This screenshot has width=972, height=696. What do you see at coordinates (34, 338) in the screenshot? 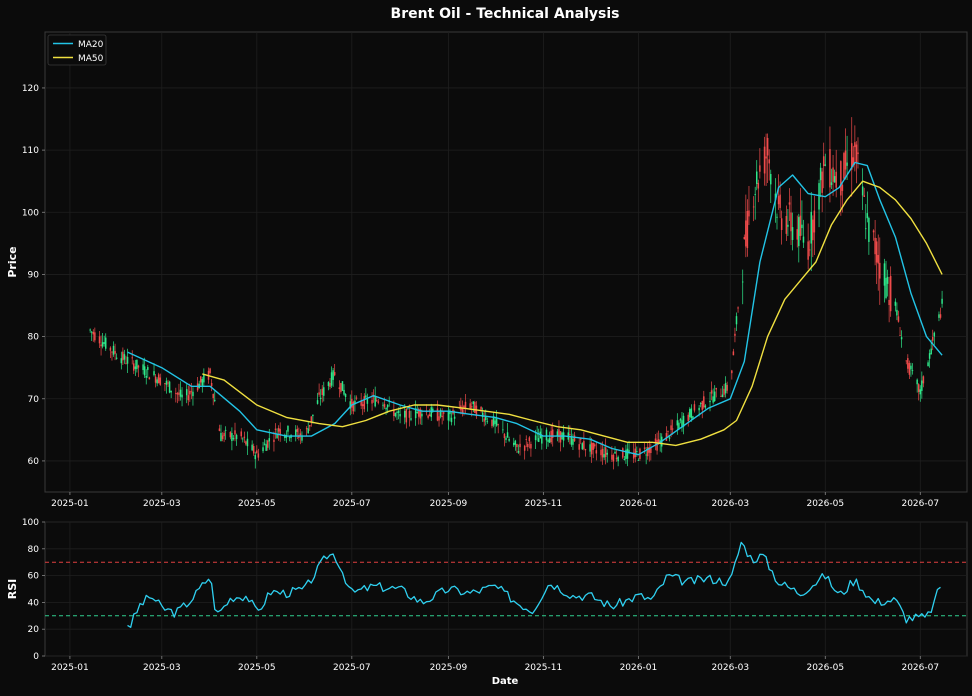
I see `price-y-tick-label: 80` at bounding box center [34, 338].